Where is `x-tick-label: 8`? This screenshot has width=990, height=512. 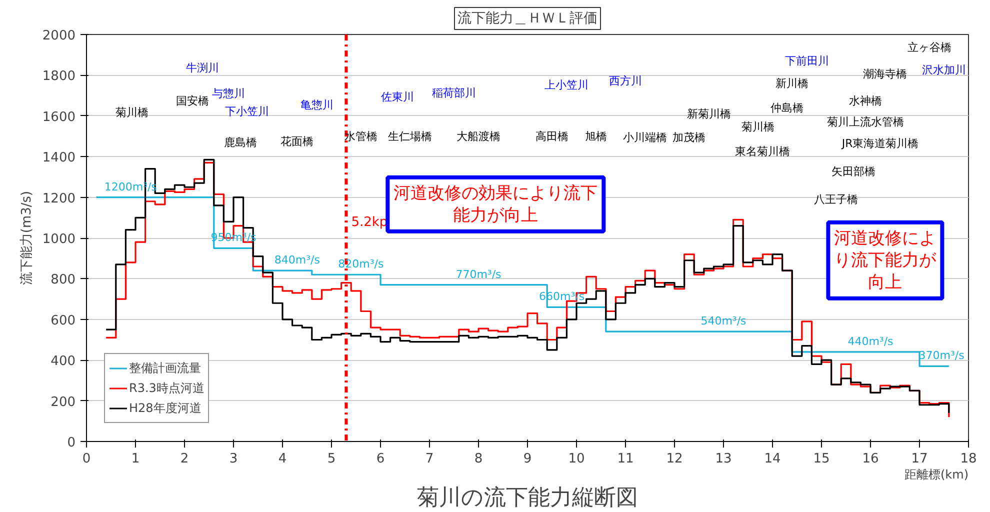
x-tick-label: 8 is located at coordinates (478, 459).